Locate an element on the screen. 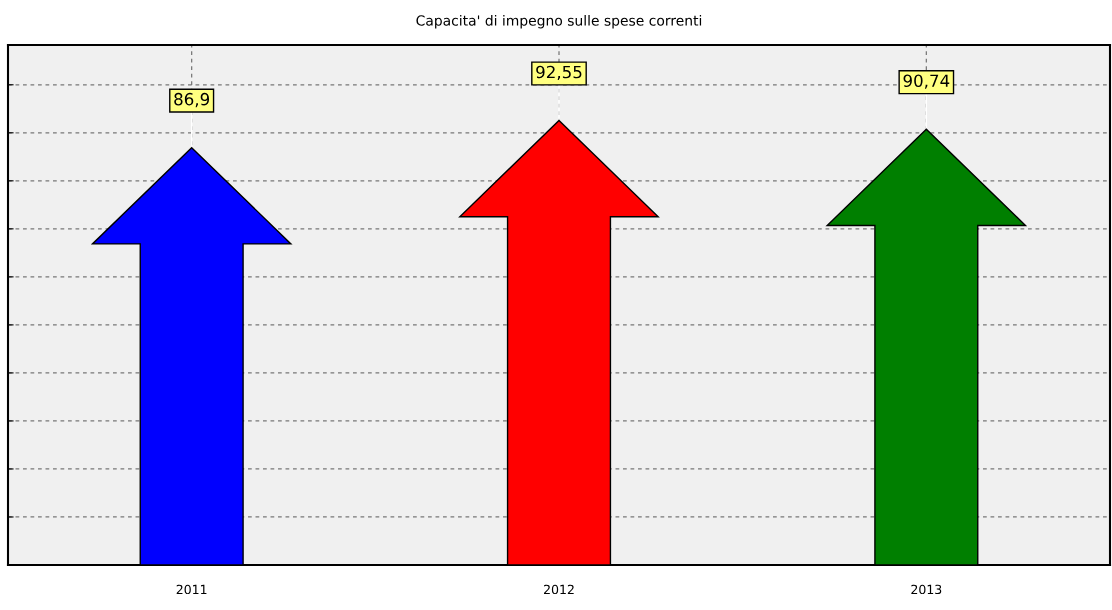 The width and height of the screenshot is (1112, 610). x-tick-label: 2011 is located at coordinates (191, 589).